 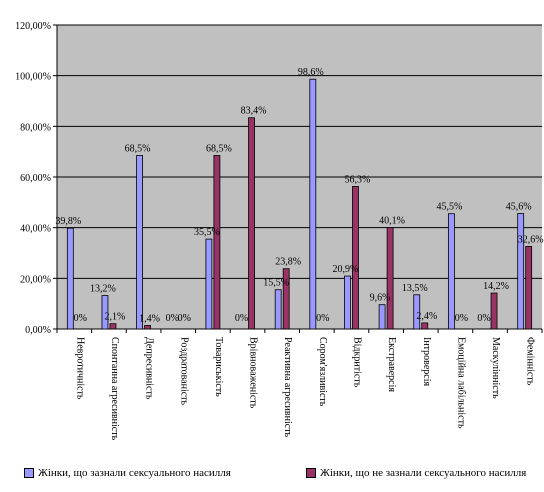 What do you see at coordinates (253, 373) in the screenshot?
I see `x-tick-label: Врівноваженість` at bounding box center [253, 373].